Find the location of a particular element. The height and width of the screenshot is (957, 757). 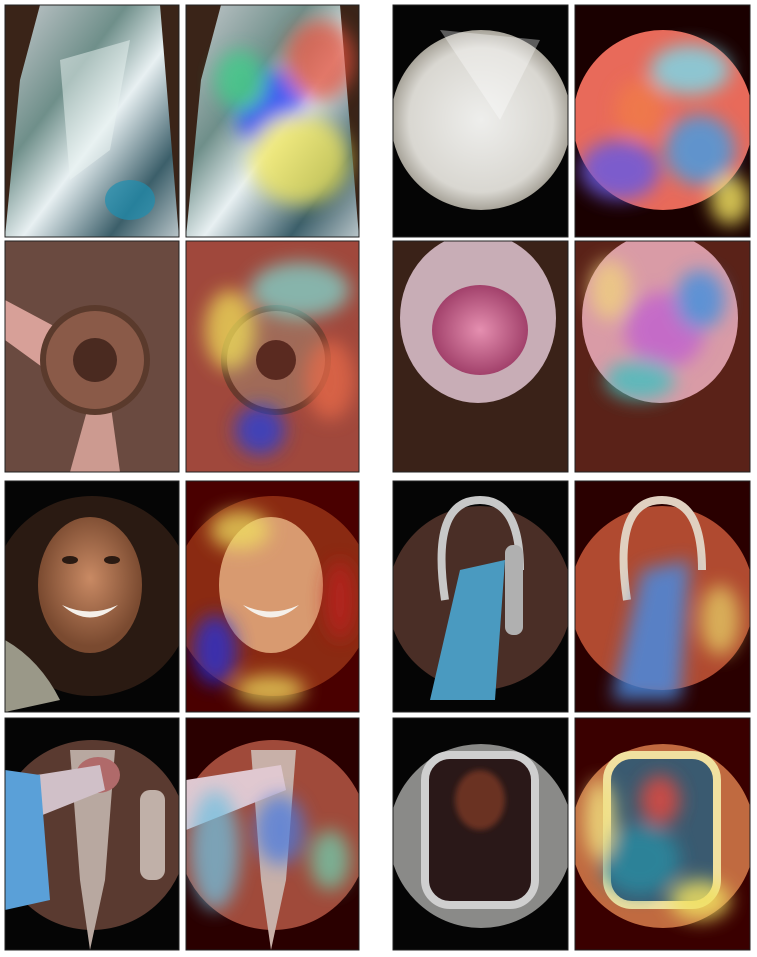

photo-instrument is located at coordinates (480, 596).